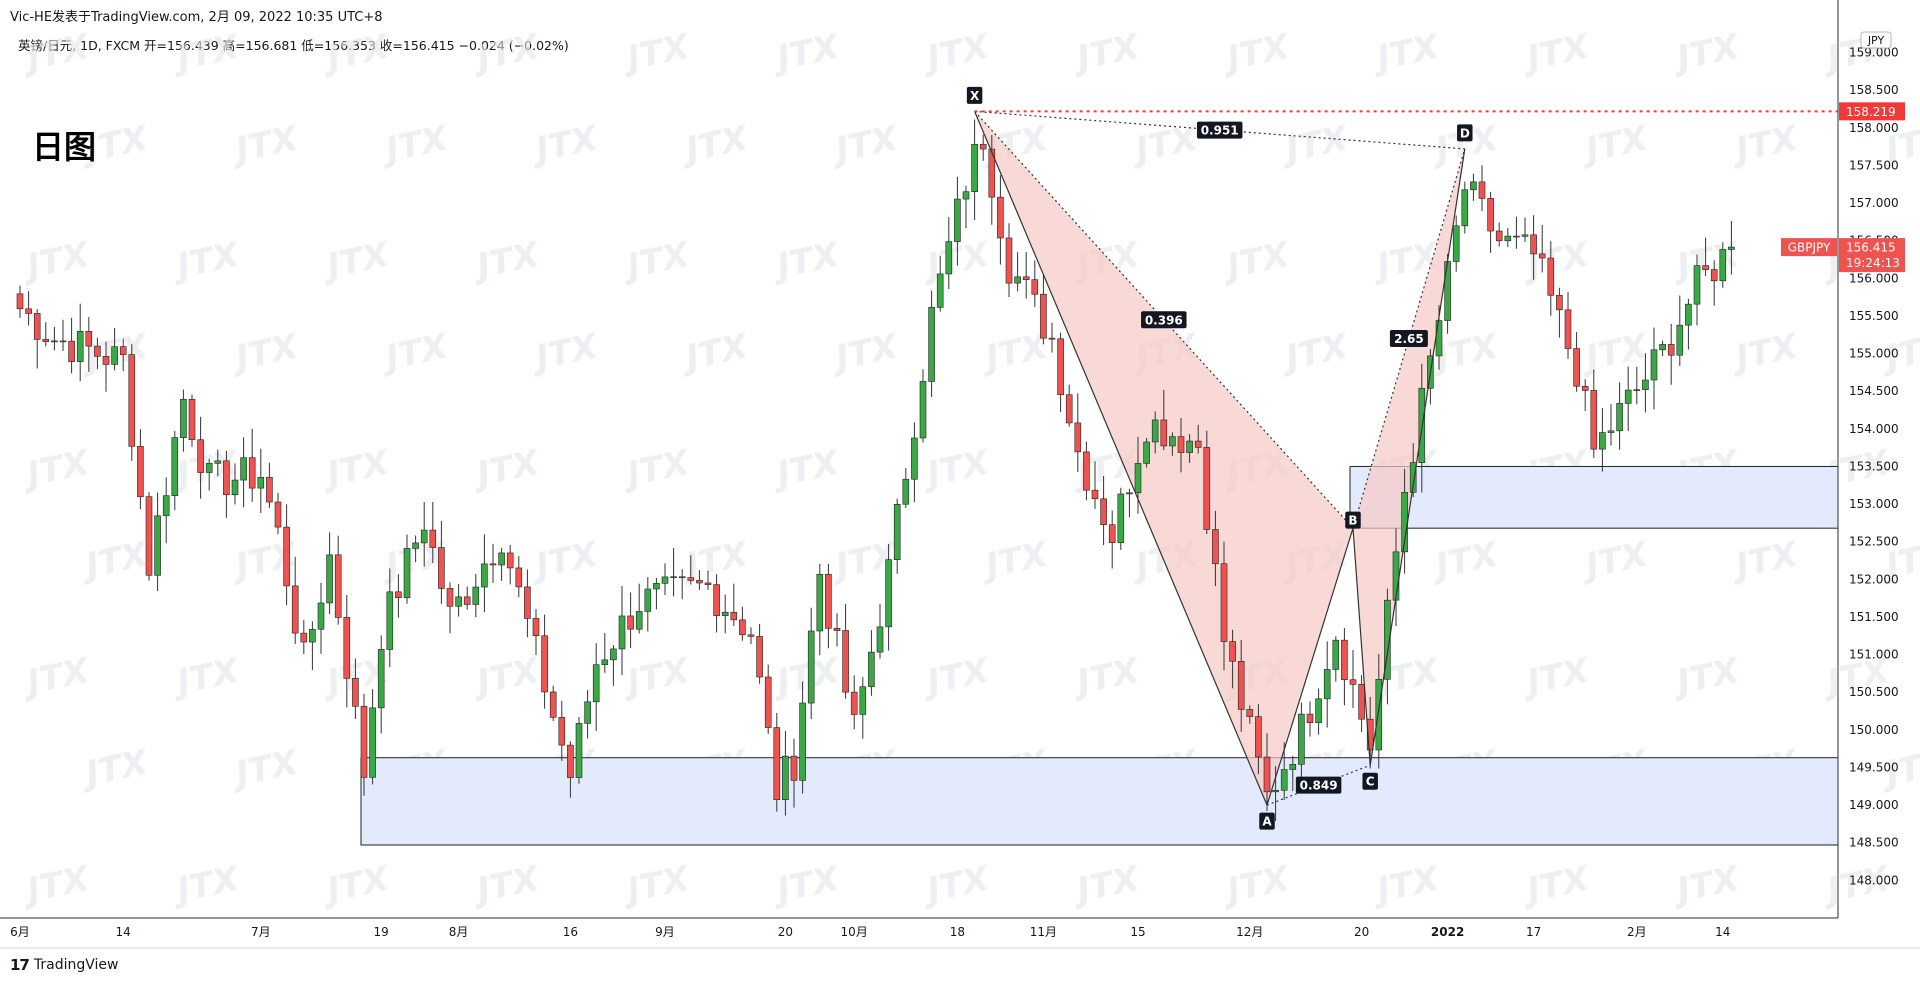 Image resolution: width=1920 pixels, height=983 pixels. What do you see at coordinates (1874, 805) in the screenshot?
I see `price-tick: 149.000` at bounding box center [1874, 805].